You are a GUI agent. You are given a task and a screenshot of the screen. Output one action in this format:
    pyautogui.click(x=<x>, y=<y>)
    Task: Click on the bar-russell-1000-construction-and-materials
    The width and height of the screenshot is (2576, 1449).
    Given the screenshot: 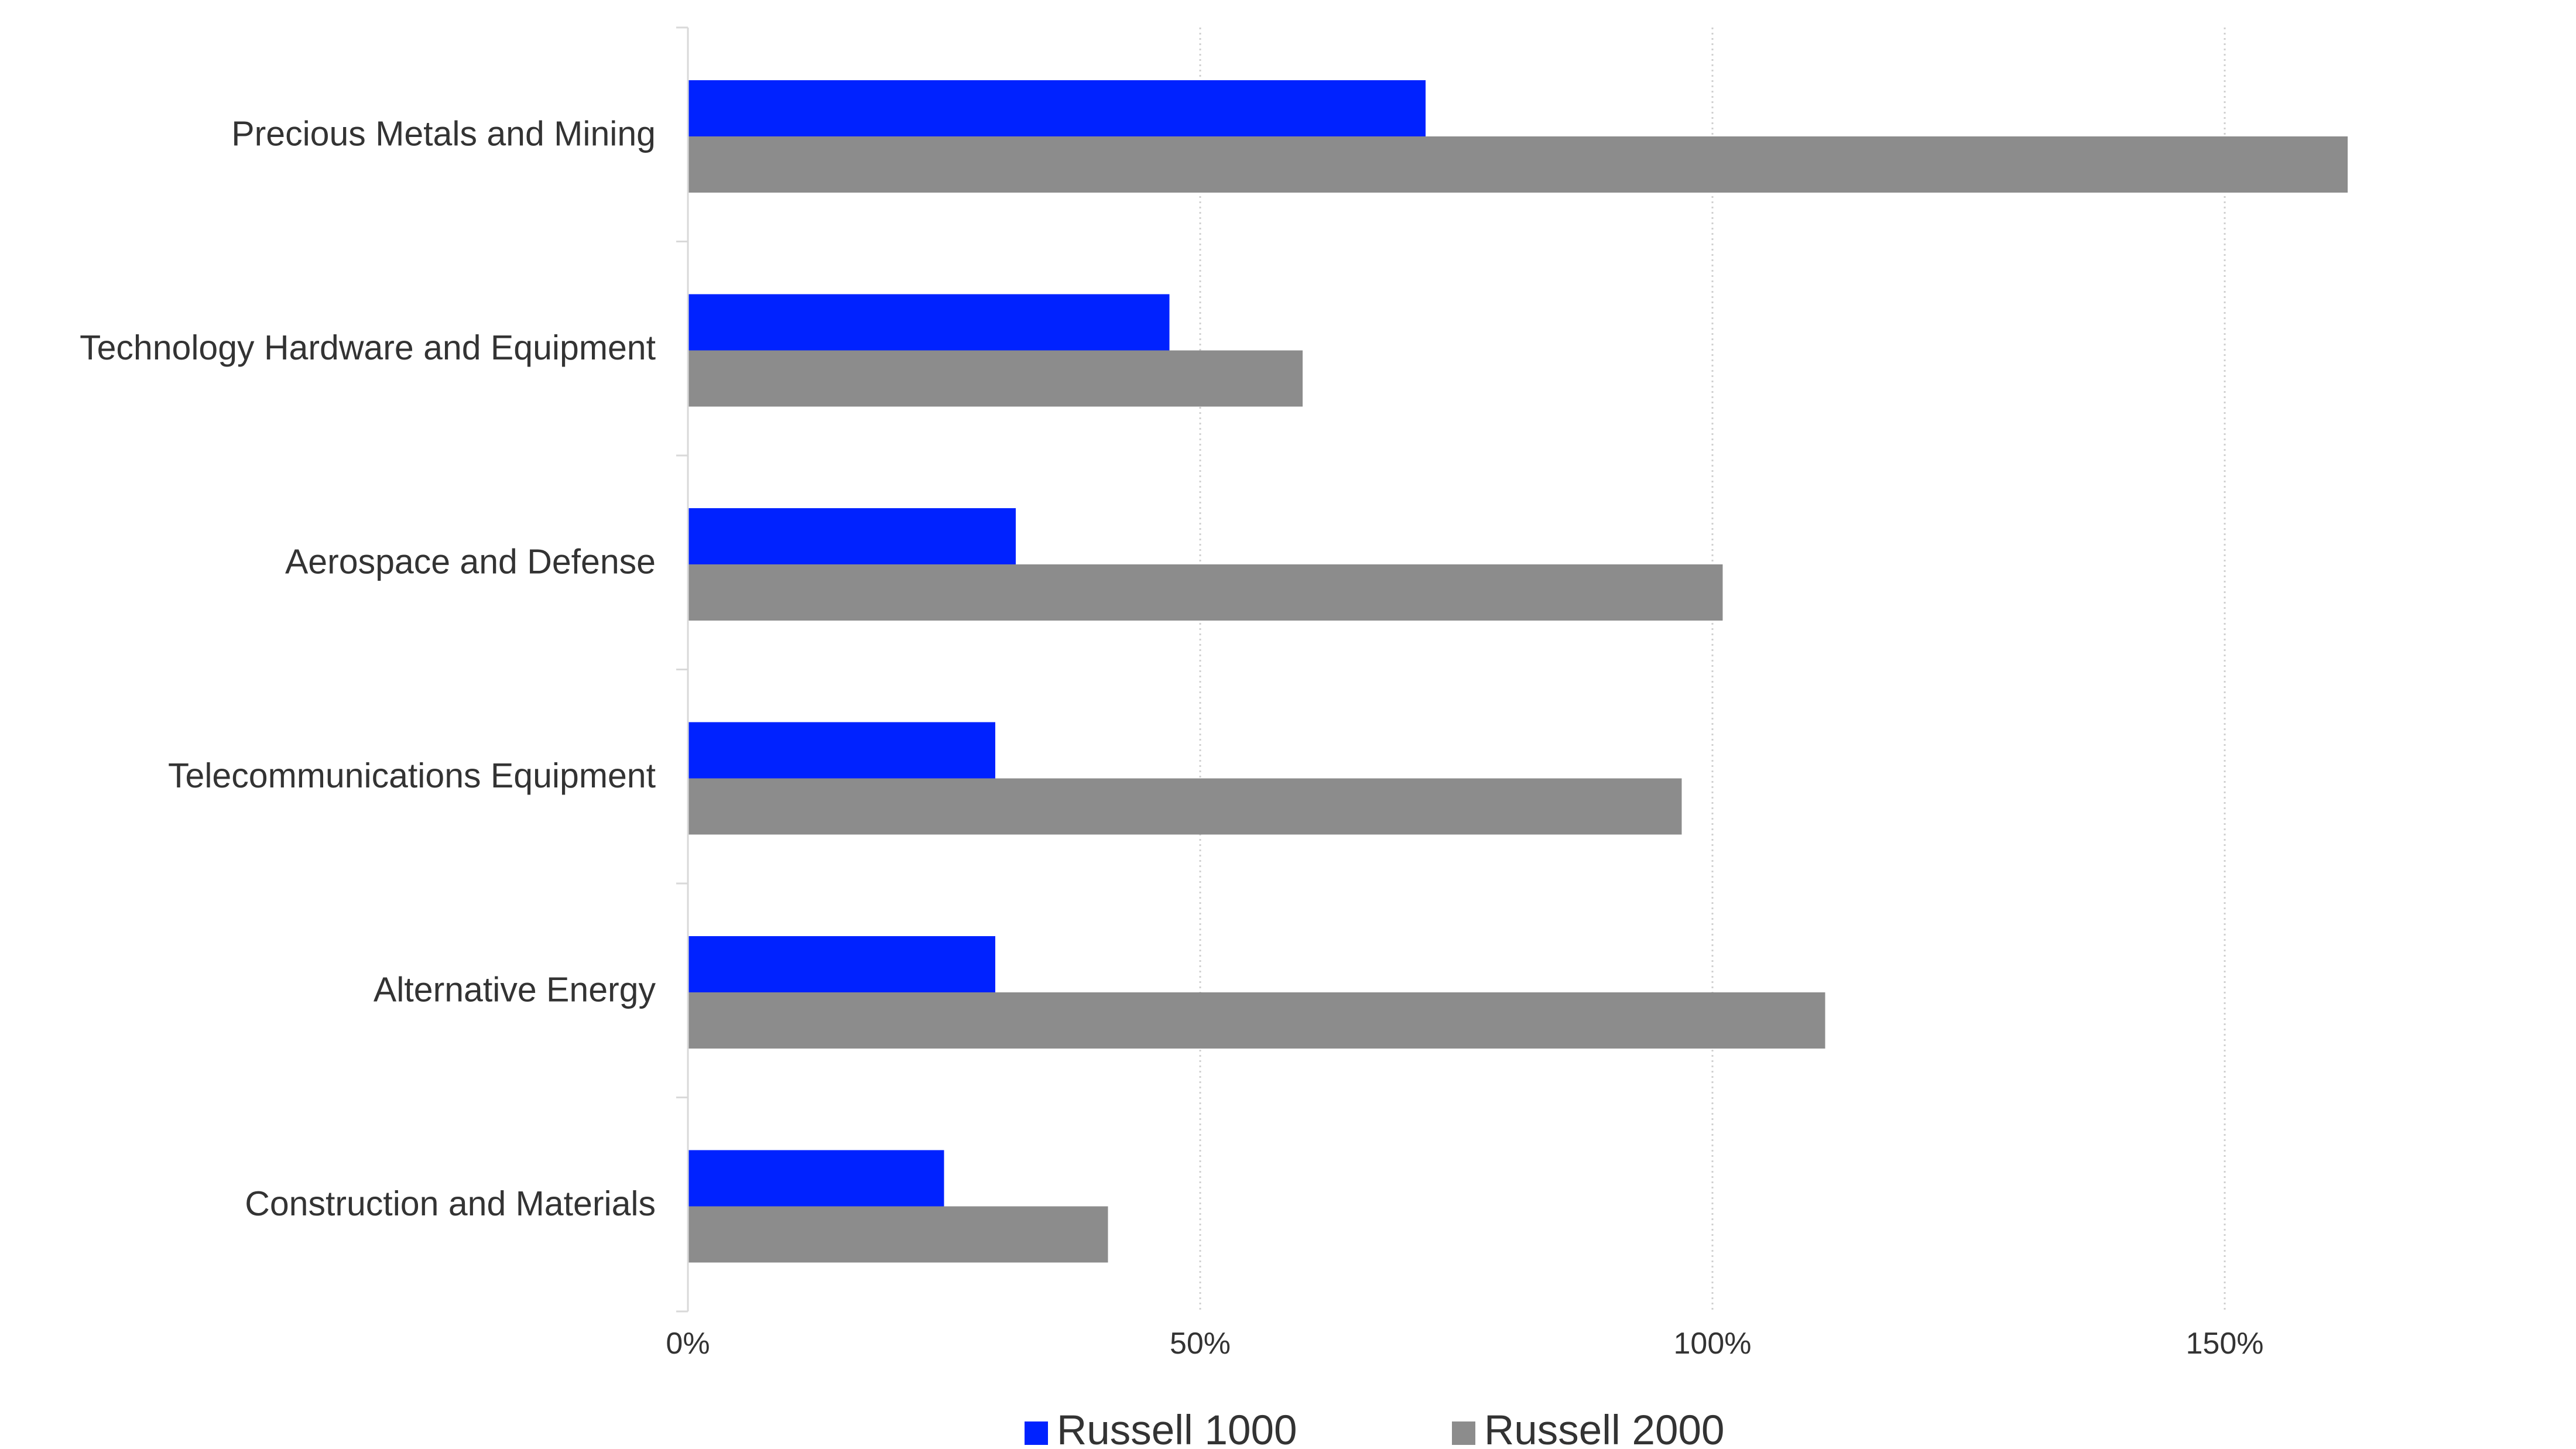 What is the action you would take?
    pyautogui.click(x=816, y=1178)
    